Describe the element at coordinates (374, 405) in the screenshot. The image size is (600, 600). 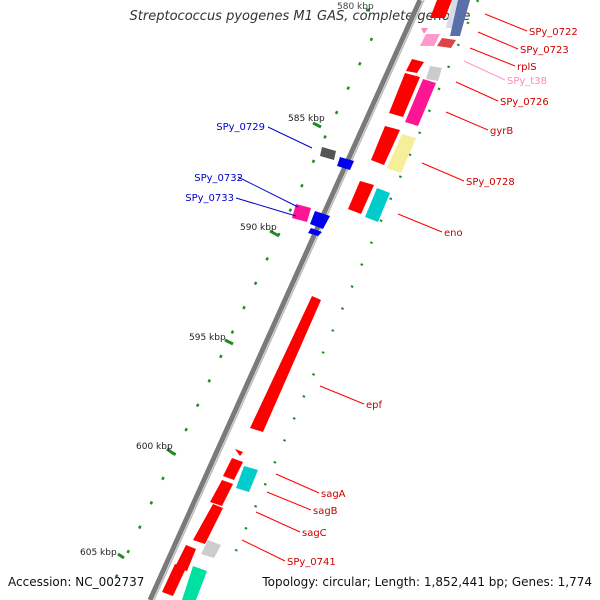
I see `gene-label-epf: epf` at that location.